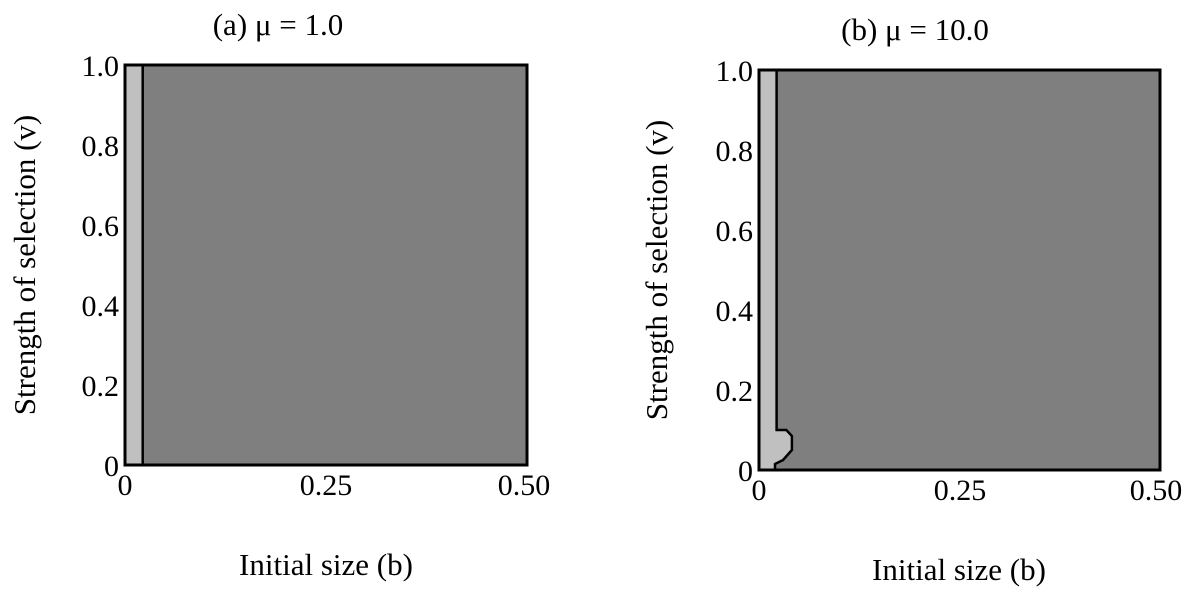  What do you see at coordinates (101, 226) in the screenshot?
I see `panel-a-ytick-label: 0.6` at bounding box center [101, 226].